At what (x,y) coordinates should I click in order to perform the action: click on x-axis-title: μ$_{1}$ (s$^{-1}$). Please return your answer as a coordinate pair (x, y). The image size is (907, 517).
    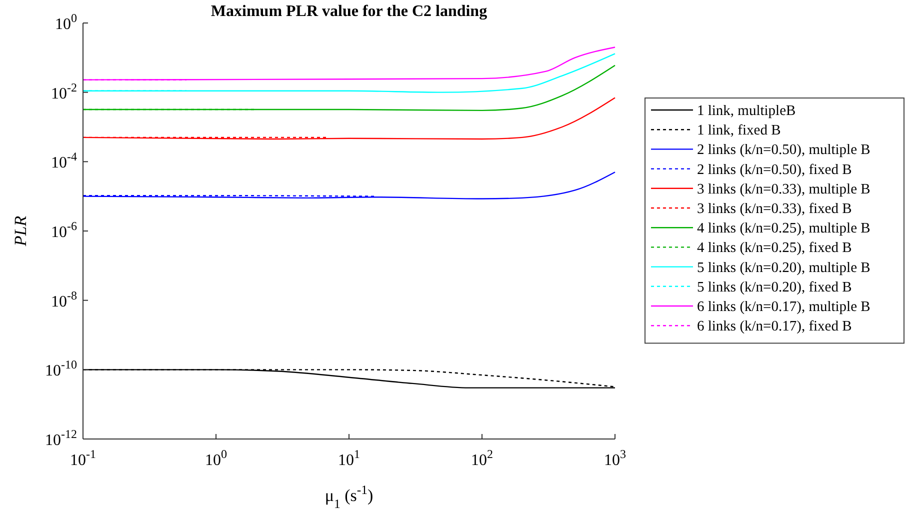
    Looking at the image, I should click on (349, 497).